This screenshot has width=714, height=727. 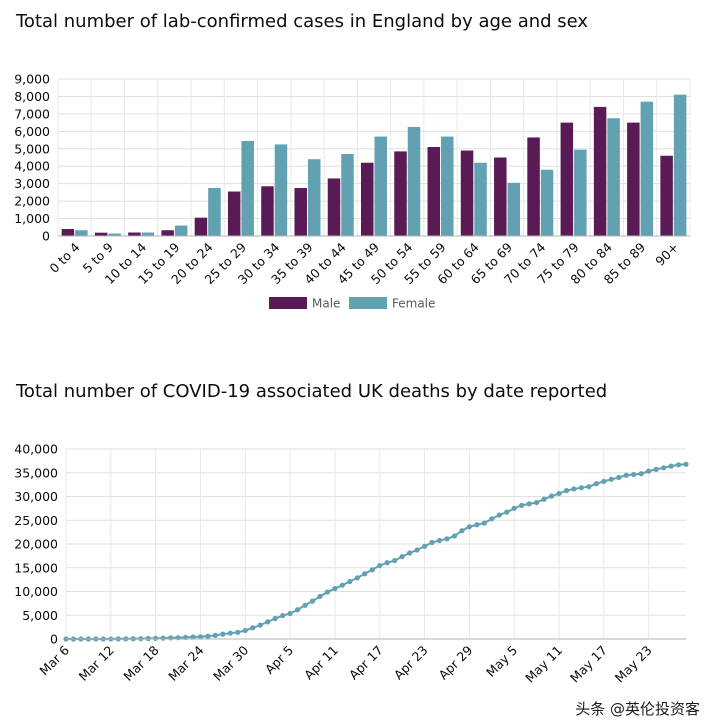 What do you see at coordinates (666, 195) in the screenshot?
I see `bar-male-90-` at bounding box center [666, 195].